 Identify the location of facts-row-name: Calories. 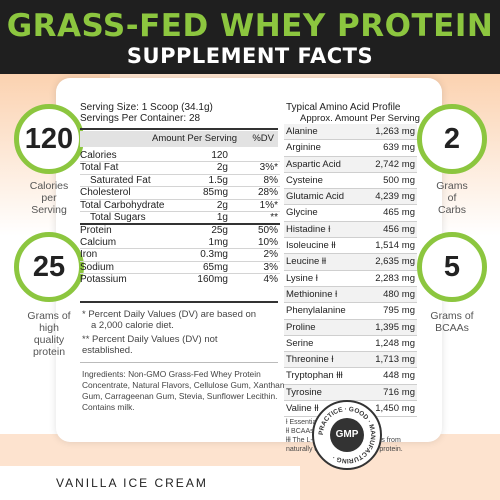
(98, 155).